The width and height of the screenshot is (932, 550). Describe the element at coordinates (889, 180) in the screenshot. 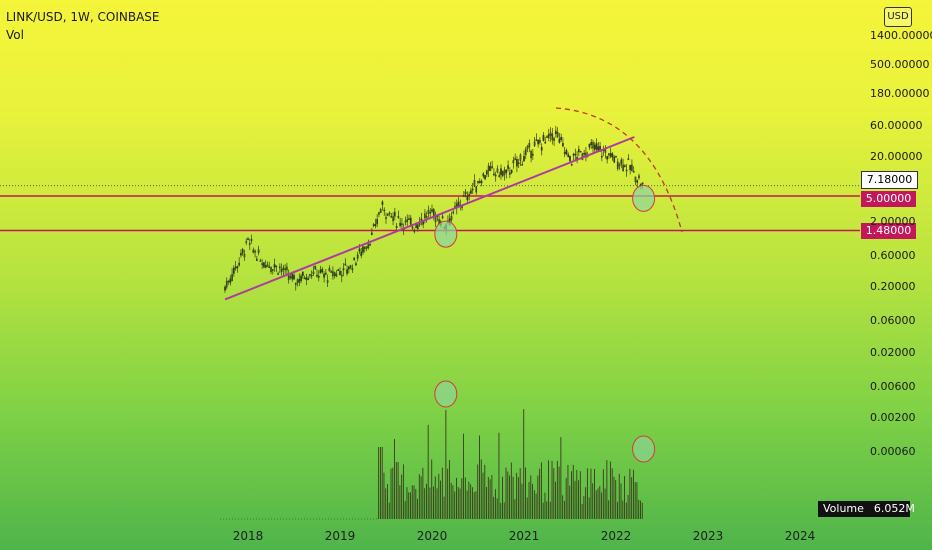

I see `current-price-tag: 7.18000` at that location.